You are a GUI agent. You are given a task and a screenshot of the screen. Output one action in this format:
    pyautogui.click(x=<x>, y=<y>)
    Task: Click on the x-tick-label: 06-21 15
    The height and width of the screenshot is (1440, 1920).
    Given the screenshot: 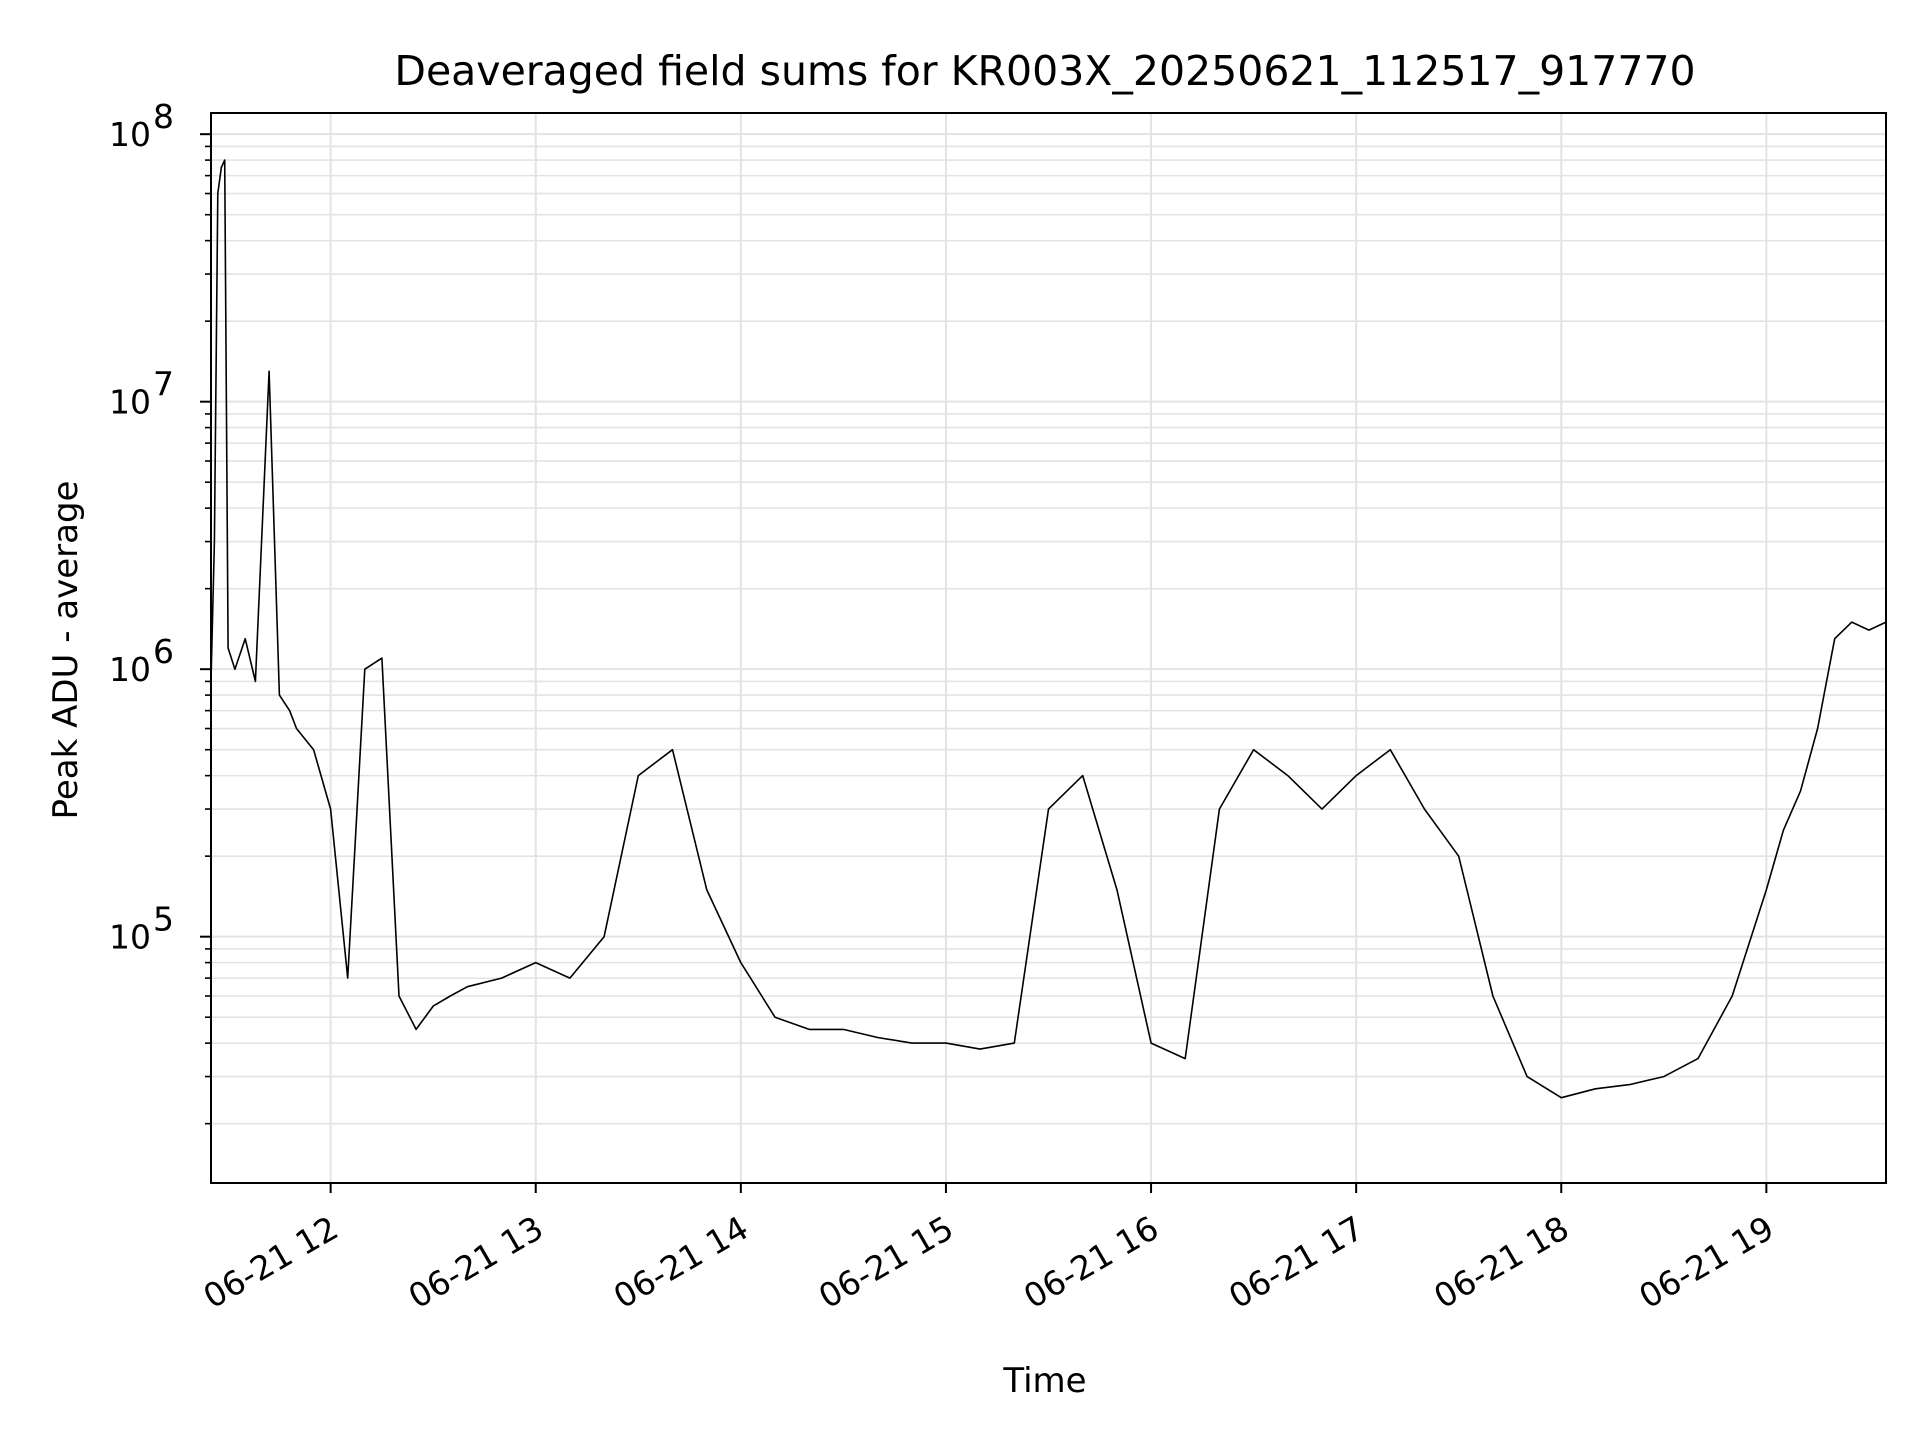 What is the action you would take?
    pyautogui.click(x=886, y=1262)
    